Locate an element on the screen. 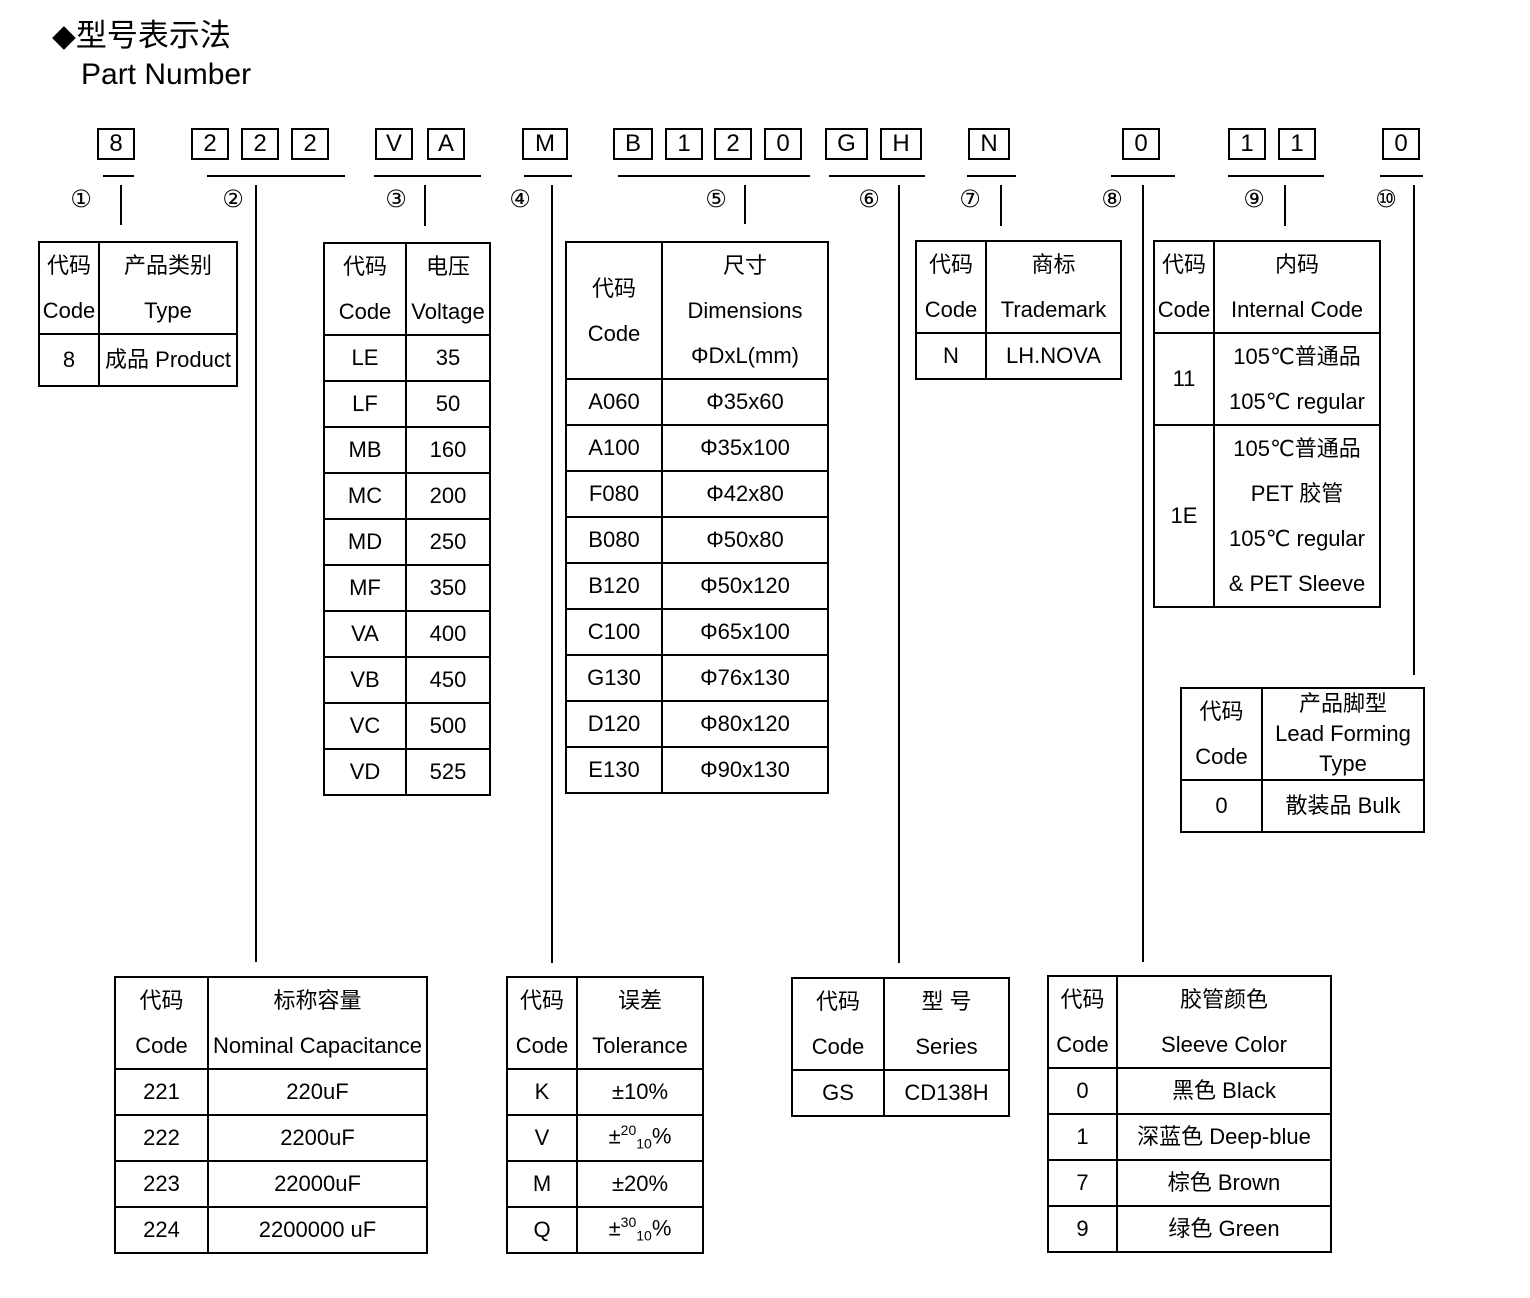 This screenshot has height=1298, width=1530. table-row: F080 Φ42x80 is located at coordinates (697, 494).